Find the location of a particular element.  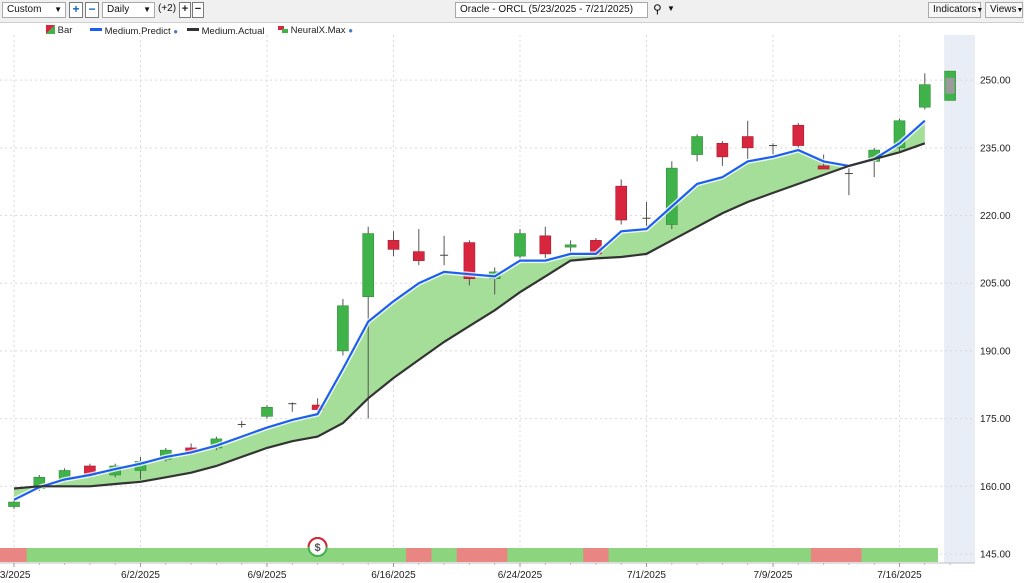

indicators-button: Indicators▼ is located at coordinates (956, 10).